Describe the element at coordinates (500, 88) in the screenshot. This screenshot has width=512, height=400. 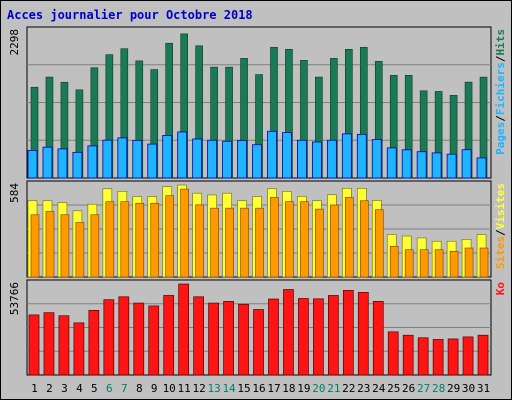
I see `legend-entry-3: Fichiers` at that location.